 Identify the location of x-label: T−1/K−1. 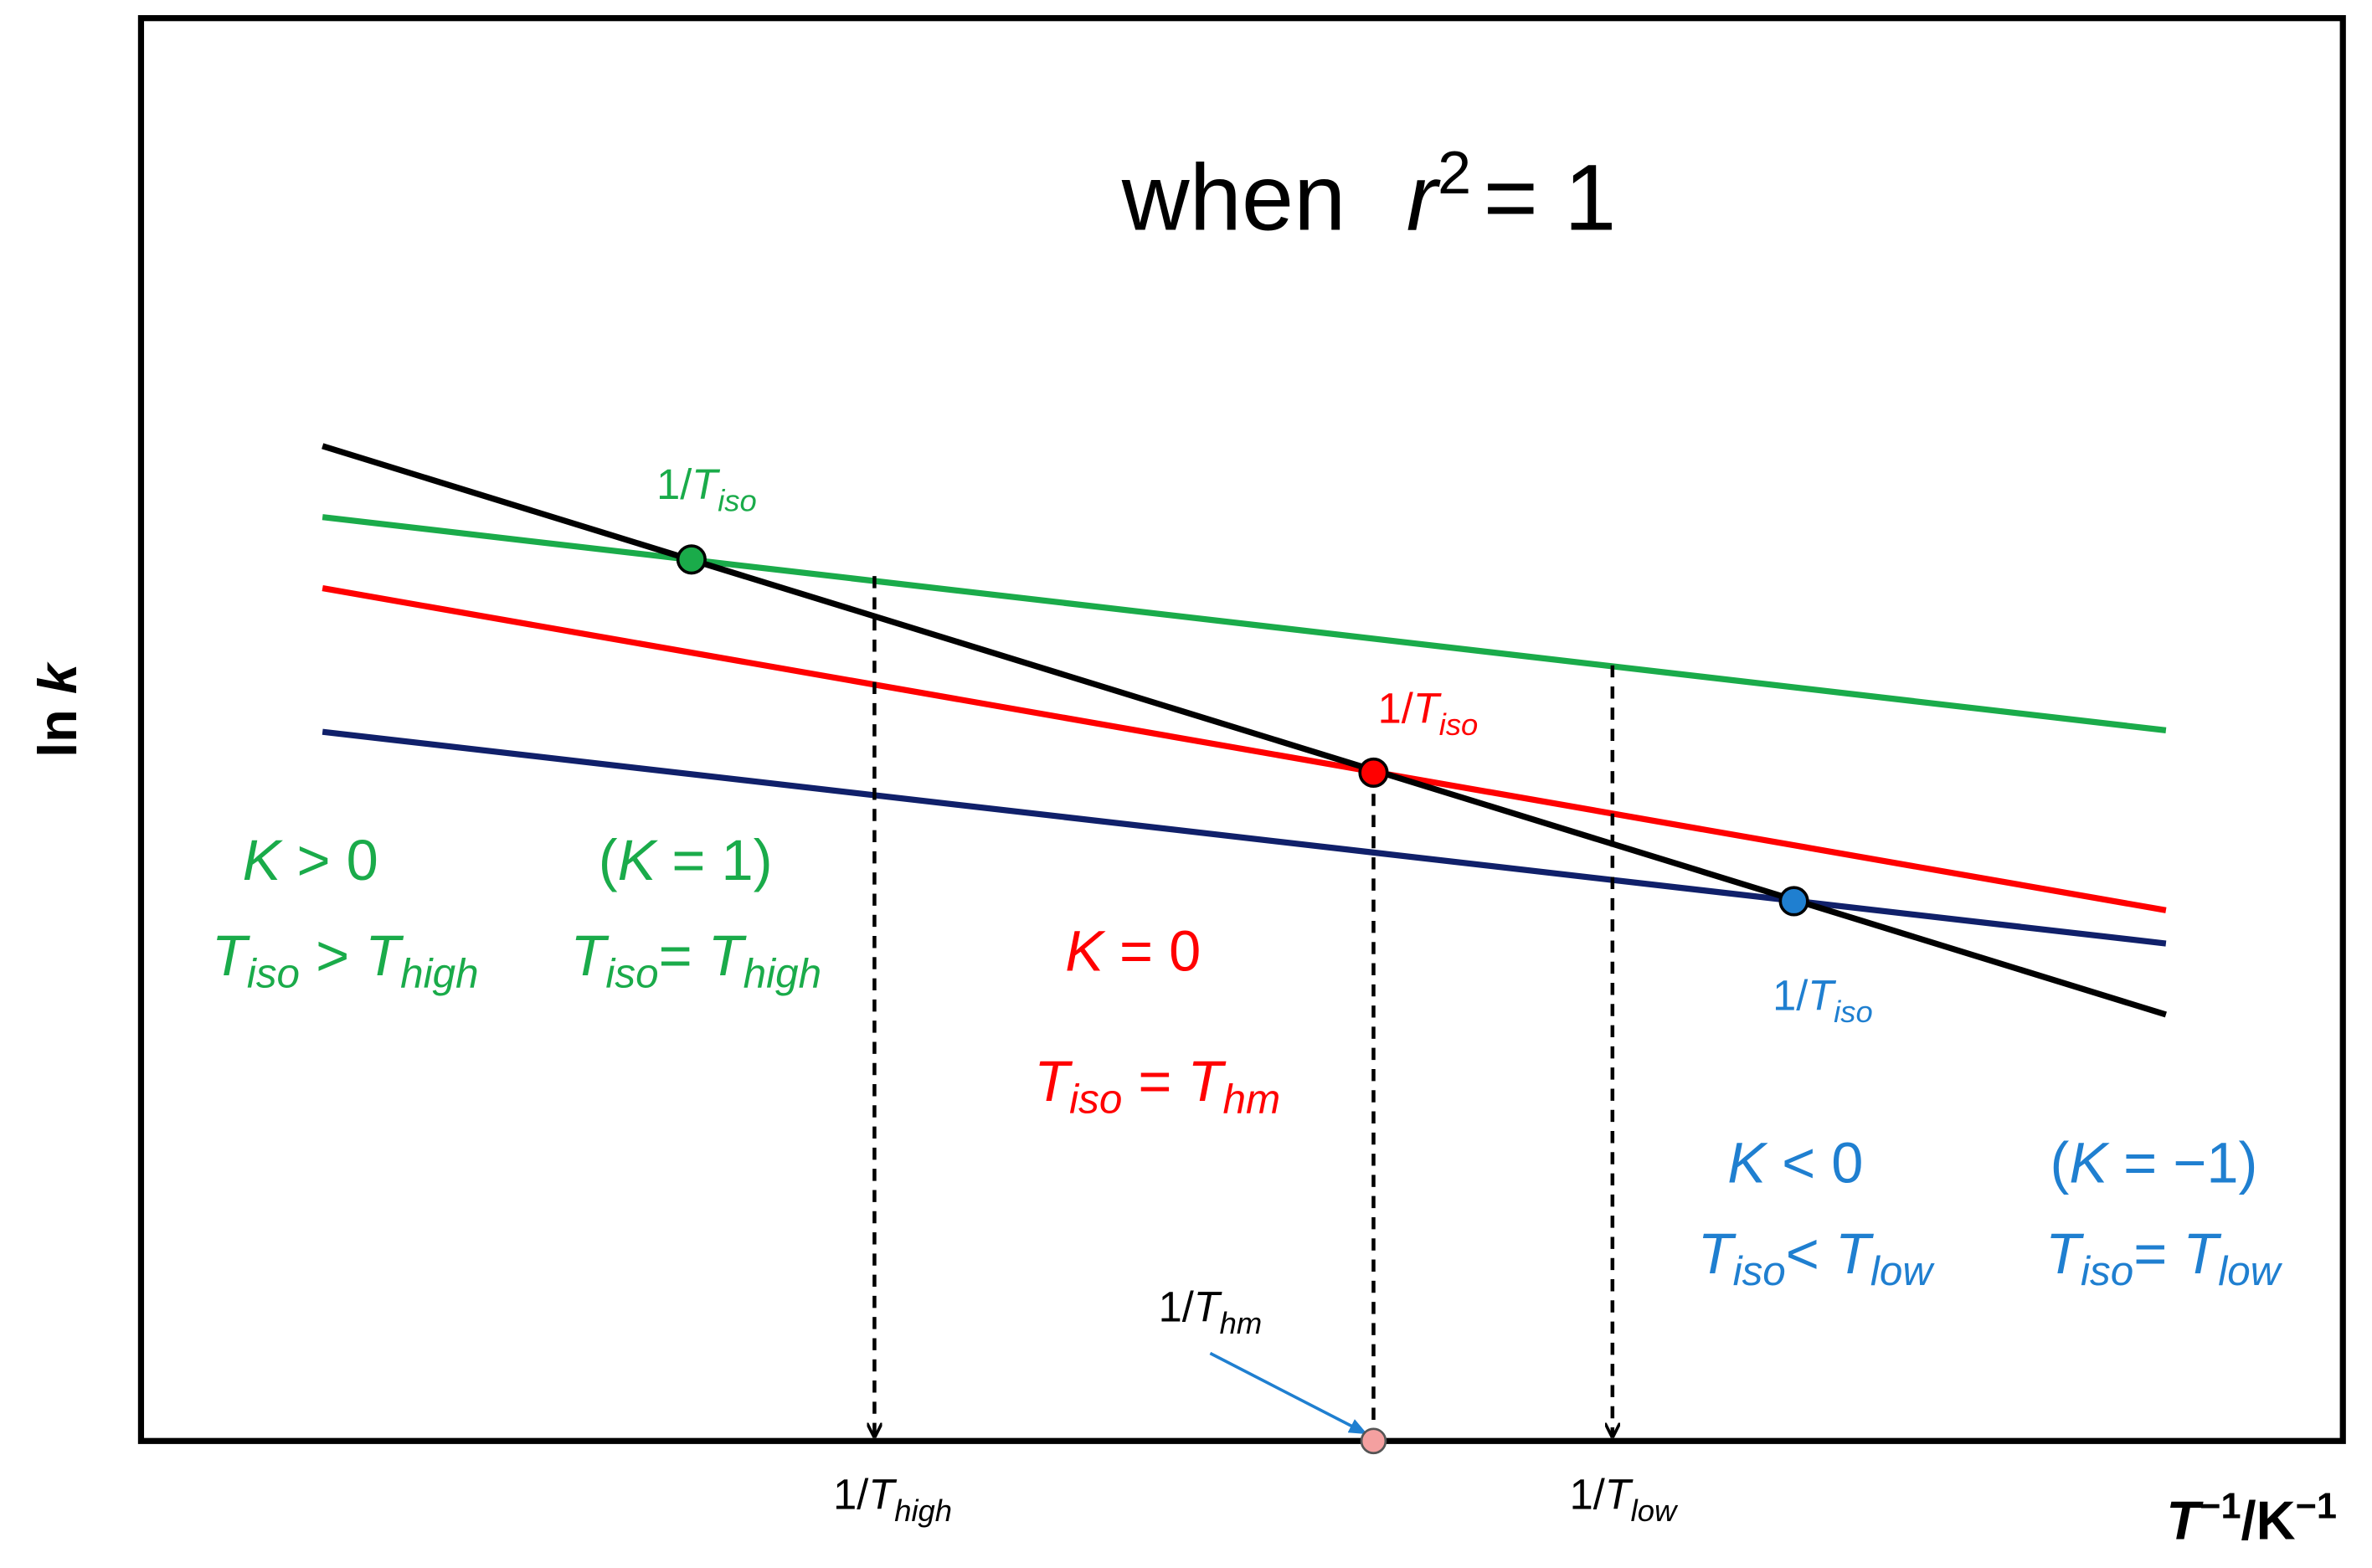
(2251, 1518).